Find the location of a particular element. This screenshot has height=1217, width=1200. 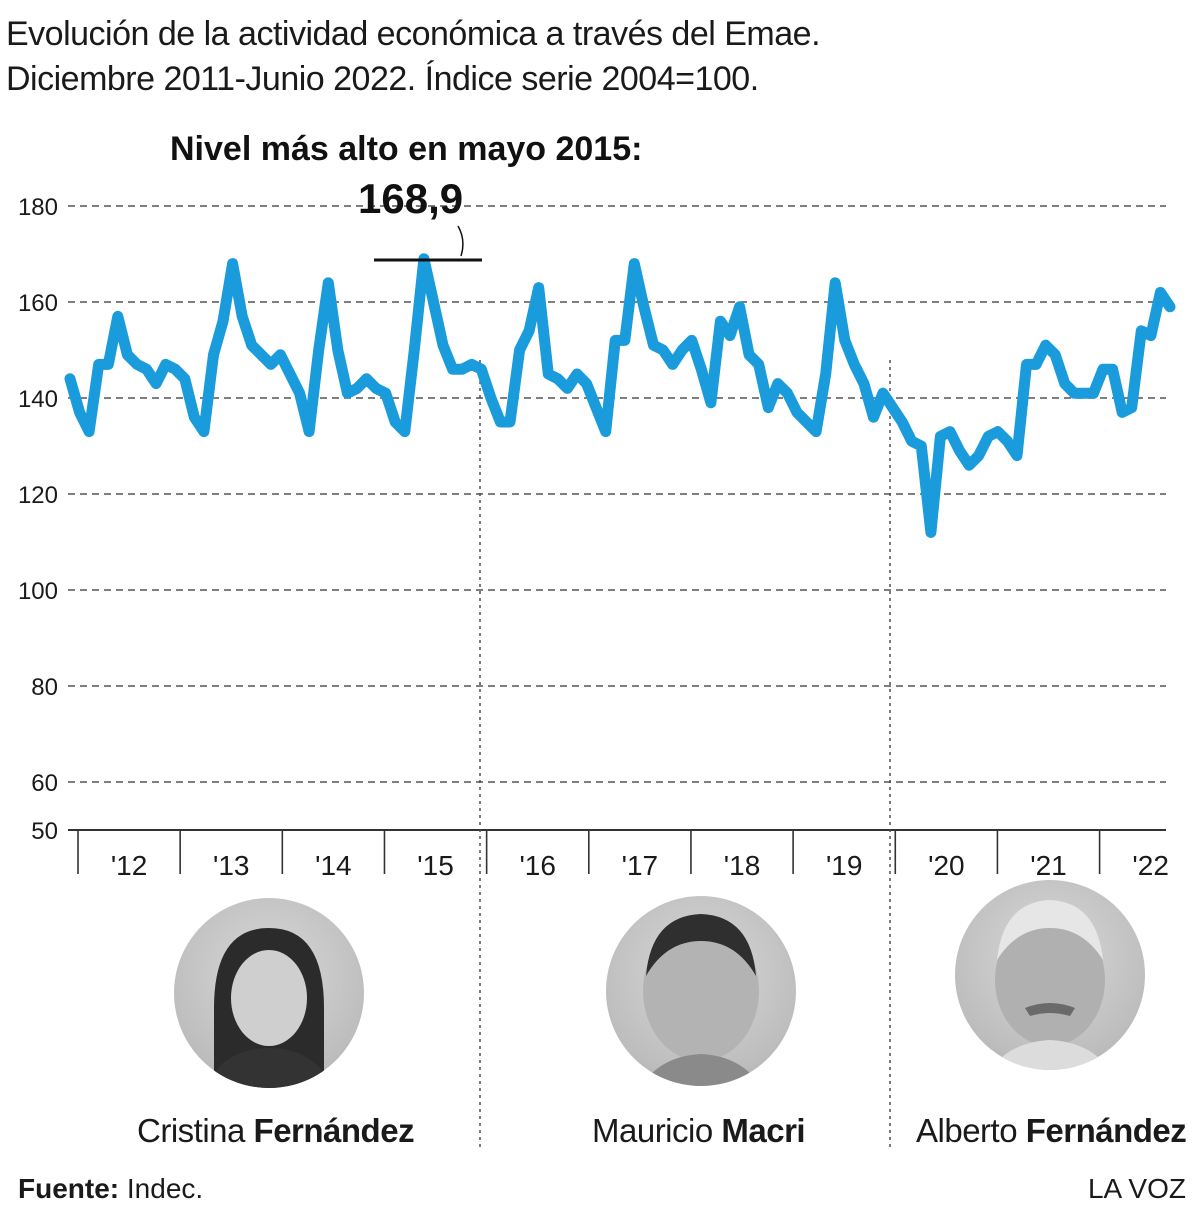

x-tick-label: '12 is located at coordinates (129, 865).